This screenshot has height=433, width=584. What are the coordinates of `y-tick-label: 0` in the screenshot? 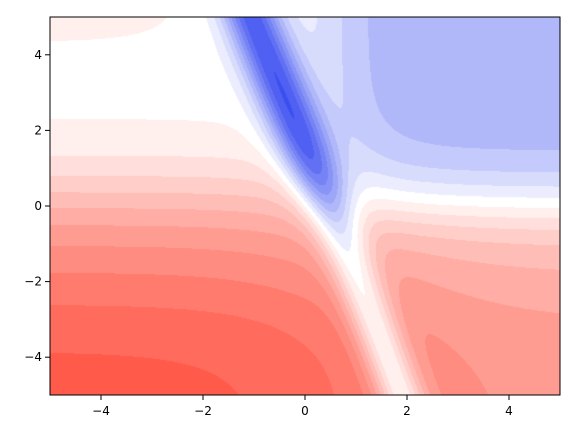 It's located at (38, 206).